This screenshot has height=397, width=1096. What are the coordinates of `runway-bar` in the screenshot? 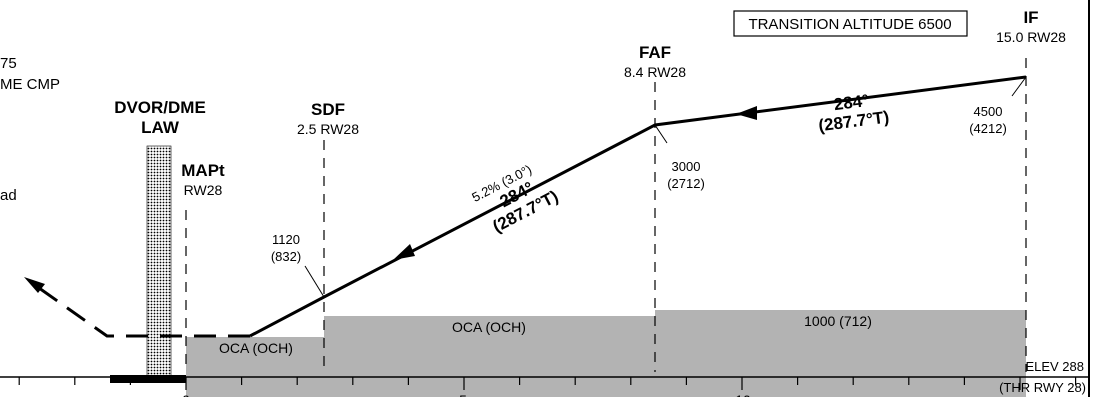 It's located at (148, 379).